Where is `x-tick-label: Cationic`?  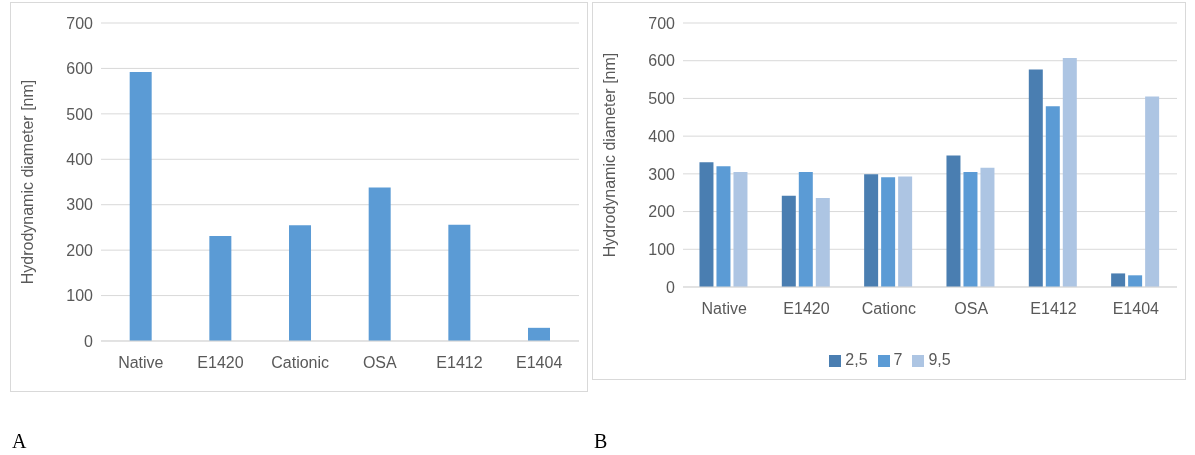 x-tick-label: Cationic is located at coordinates (300, 363).